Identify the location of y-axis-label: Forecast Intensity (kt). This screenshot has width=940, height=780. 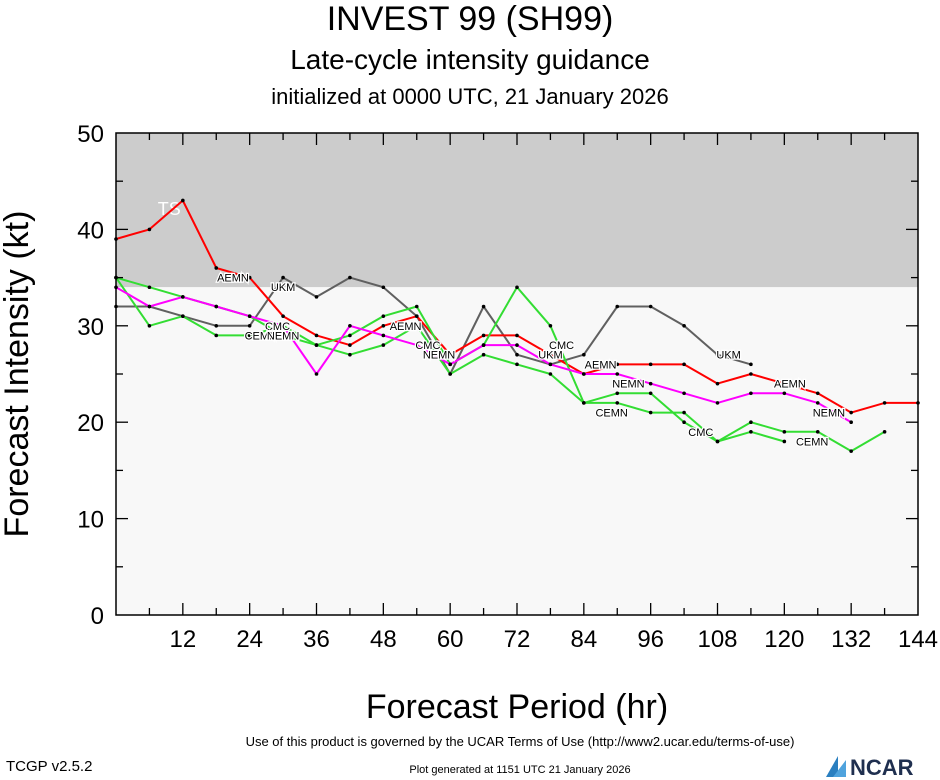
(18, 374).